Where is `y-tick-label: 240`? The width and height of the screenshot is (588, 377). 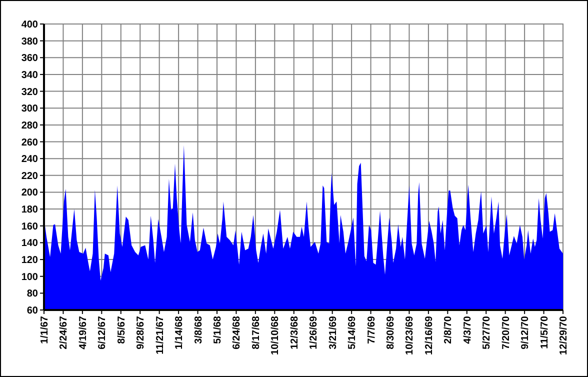 y-tick-label: 240 is located at coordinates (29, 160).